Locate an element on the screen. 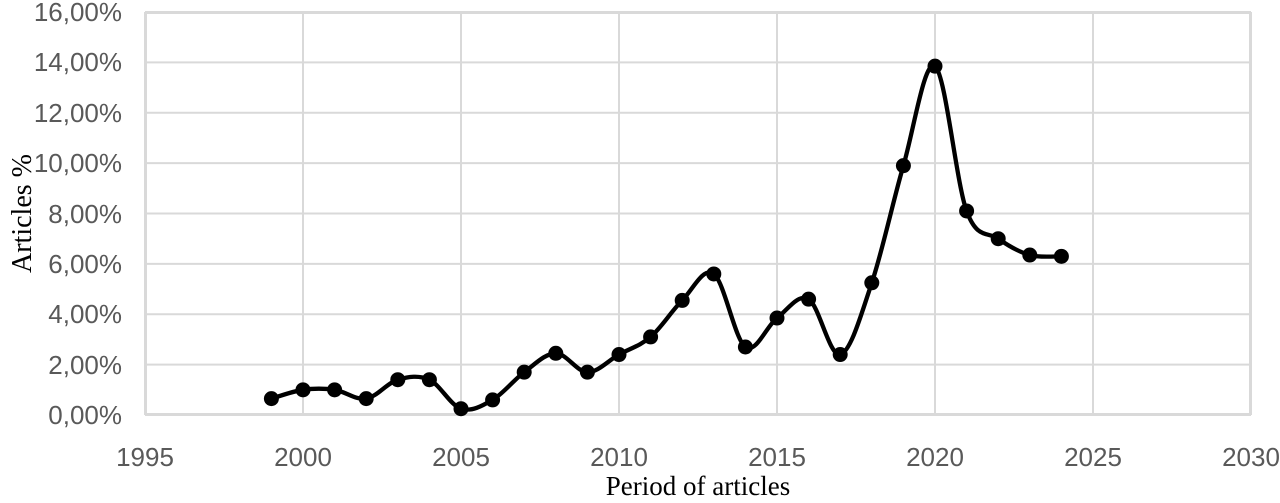  x-axis-tick-labels: 1995 2000 2005 2010 2015 2020 2025 2030 is located at coordinates (640, 457).